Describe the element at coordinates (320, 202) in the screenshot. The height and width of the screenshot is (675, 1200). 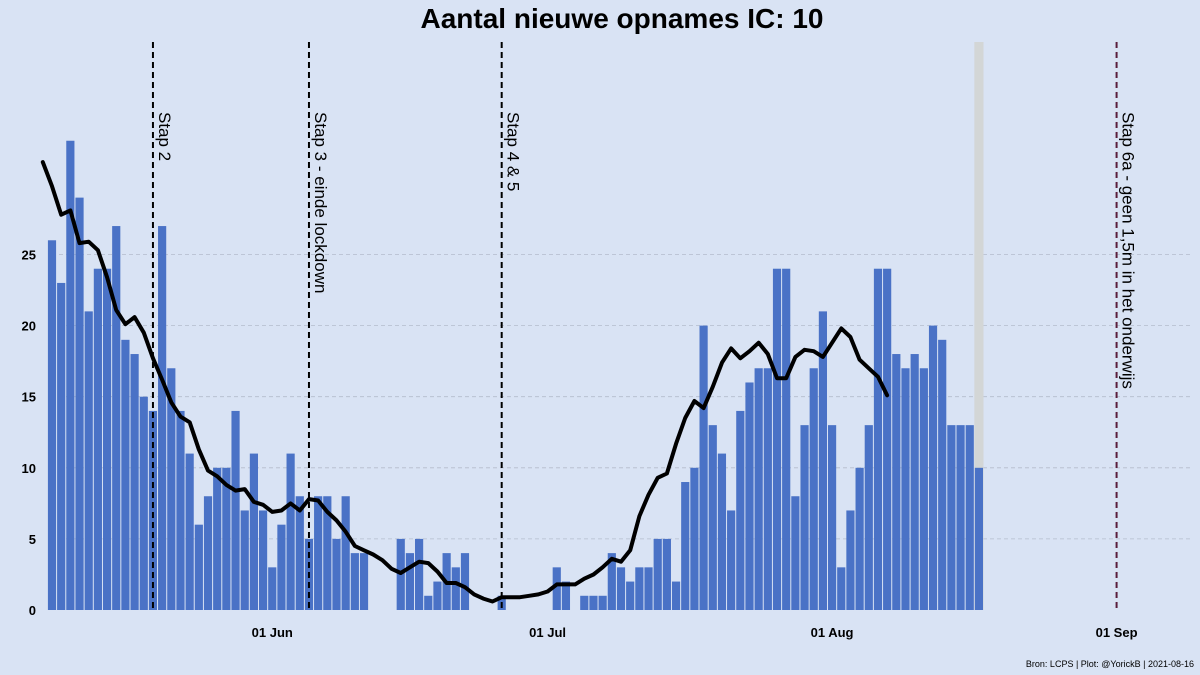
I see `annotation-label: Stap 3 - einde lockdown` at that location.